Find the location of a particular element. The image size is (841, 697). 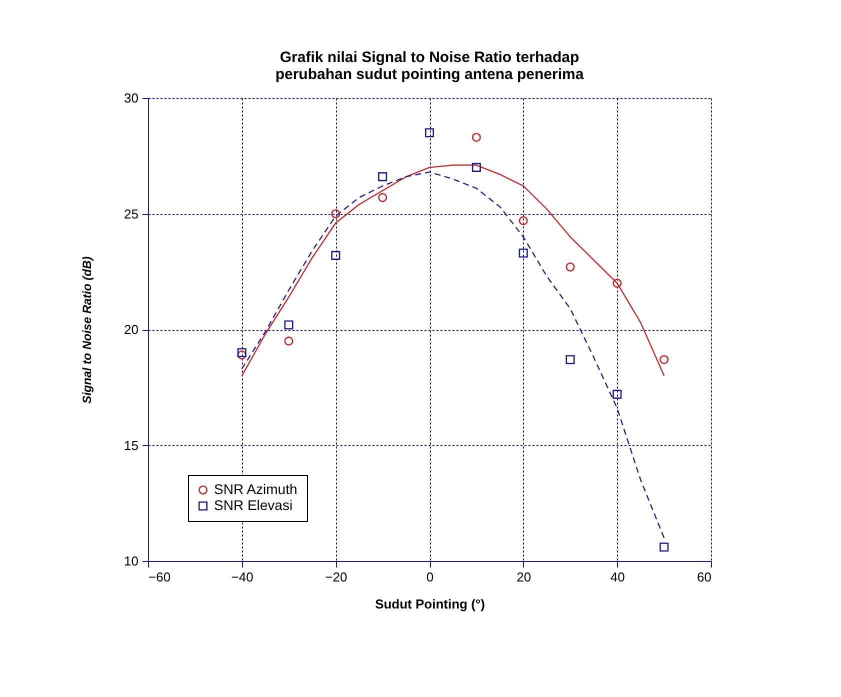

x-tick-label: −60 is located at coordinates (159, 577).